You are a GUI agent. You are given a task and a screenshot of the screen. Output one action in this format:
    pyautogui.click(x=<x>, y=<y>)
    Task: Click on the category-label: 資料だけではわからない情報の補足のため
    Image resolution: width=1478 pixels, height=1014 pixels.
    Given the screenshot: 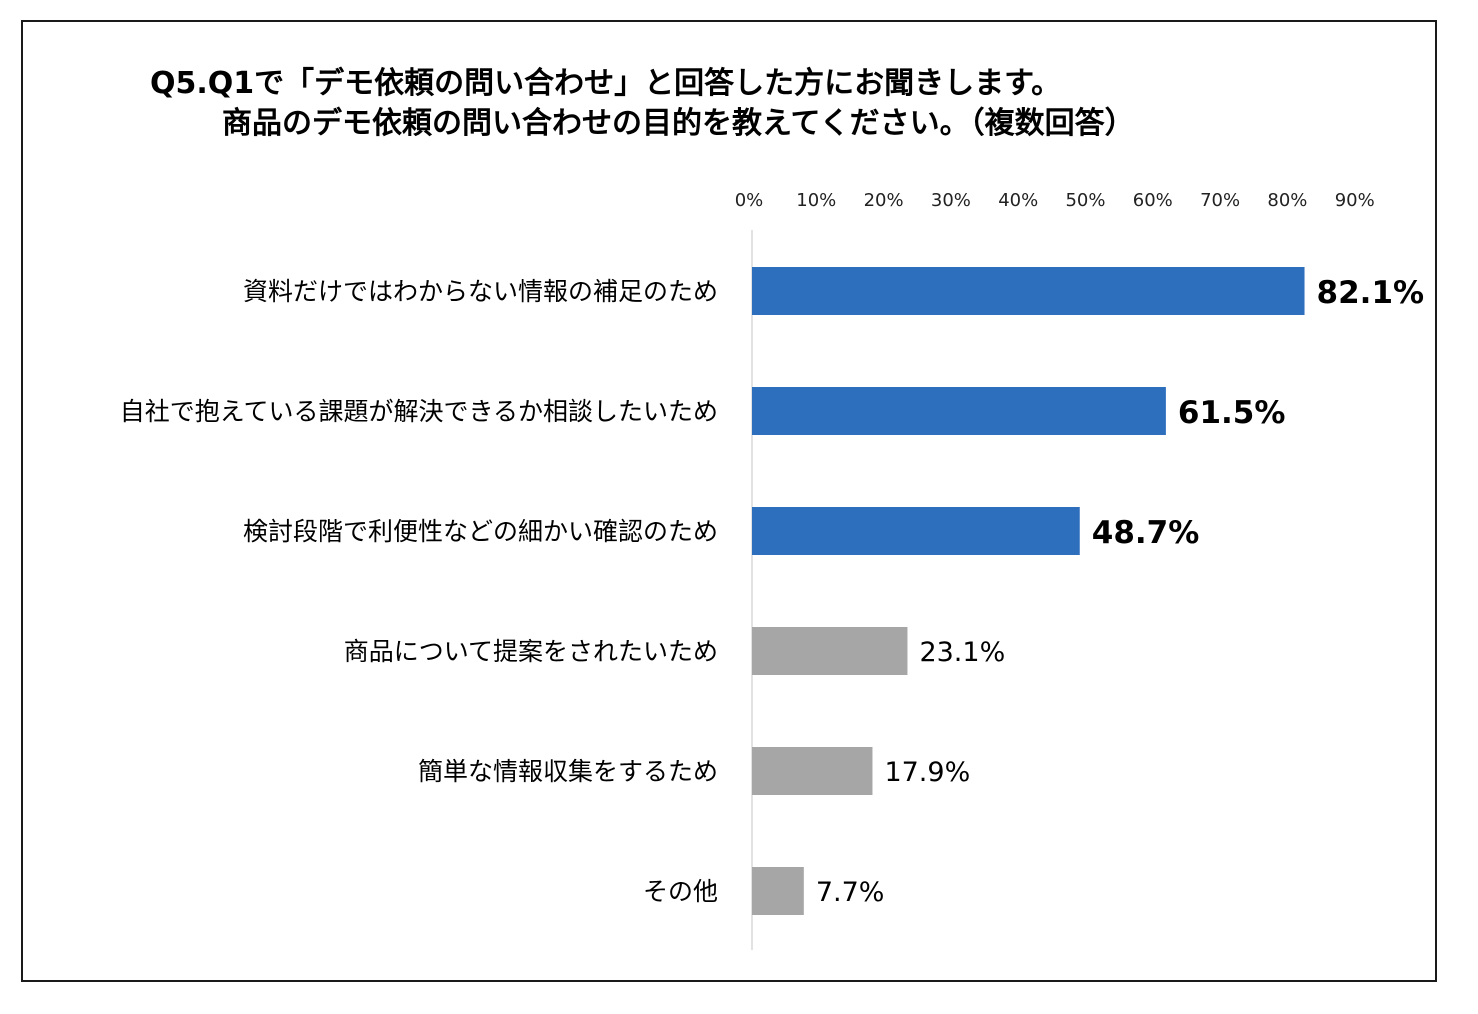 What is the action you would take?
    pyautogui.click(x=480, y=291)
    